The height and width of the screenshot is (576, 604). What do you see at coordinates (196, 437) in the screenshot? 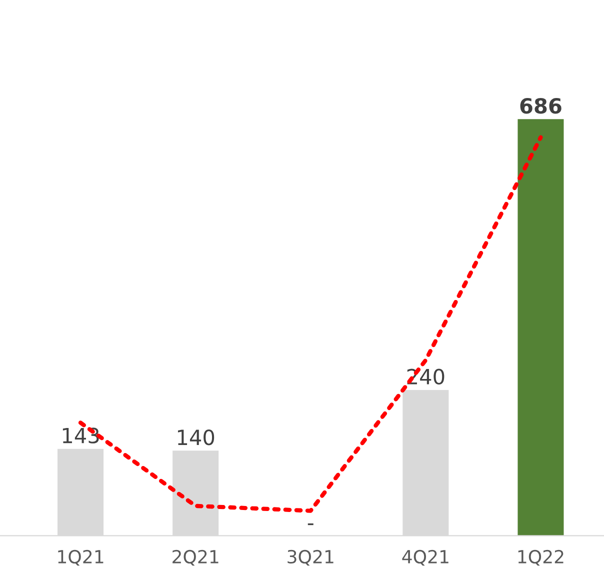
I see `data-label: 140` at bounding box center [196, 437].